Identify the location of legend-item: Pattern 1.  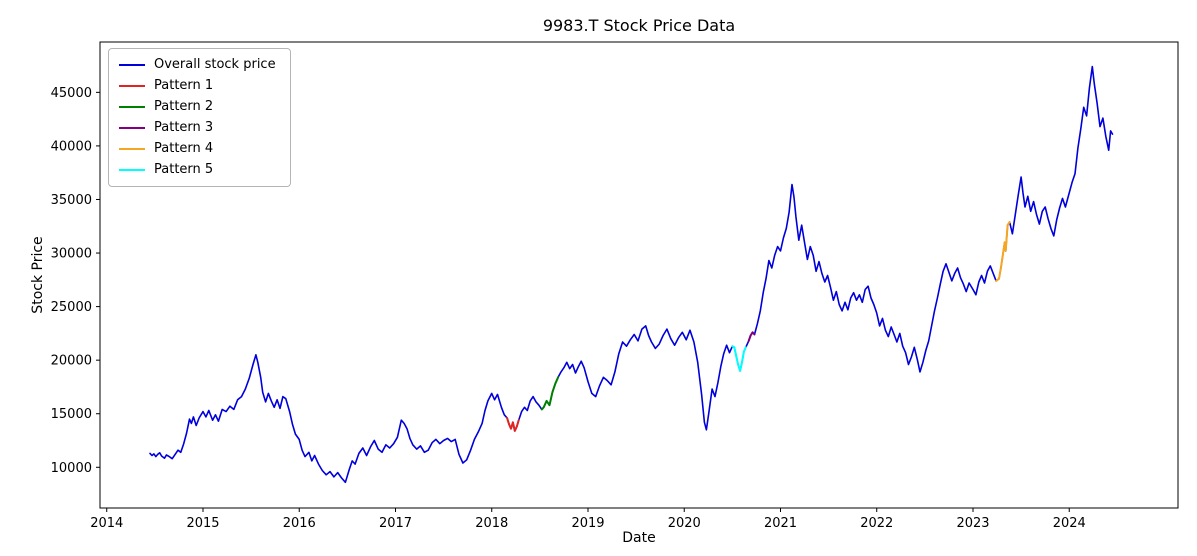
(197, 86).